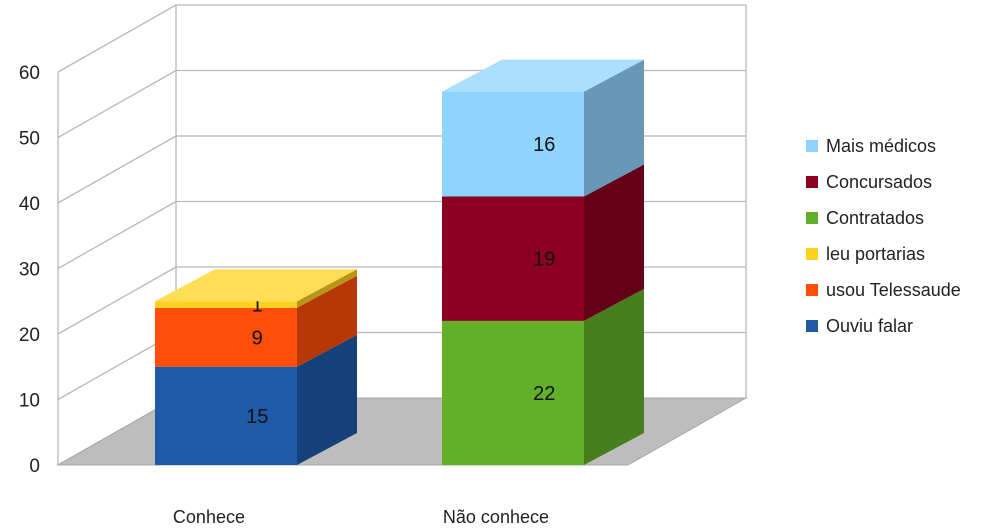  I want to click on legend-label: Contratados, so click(875, 218).